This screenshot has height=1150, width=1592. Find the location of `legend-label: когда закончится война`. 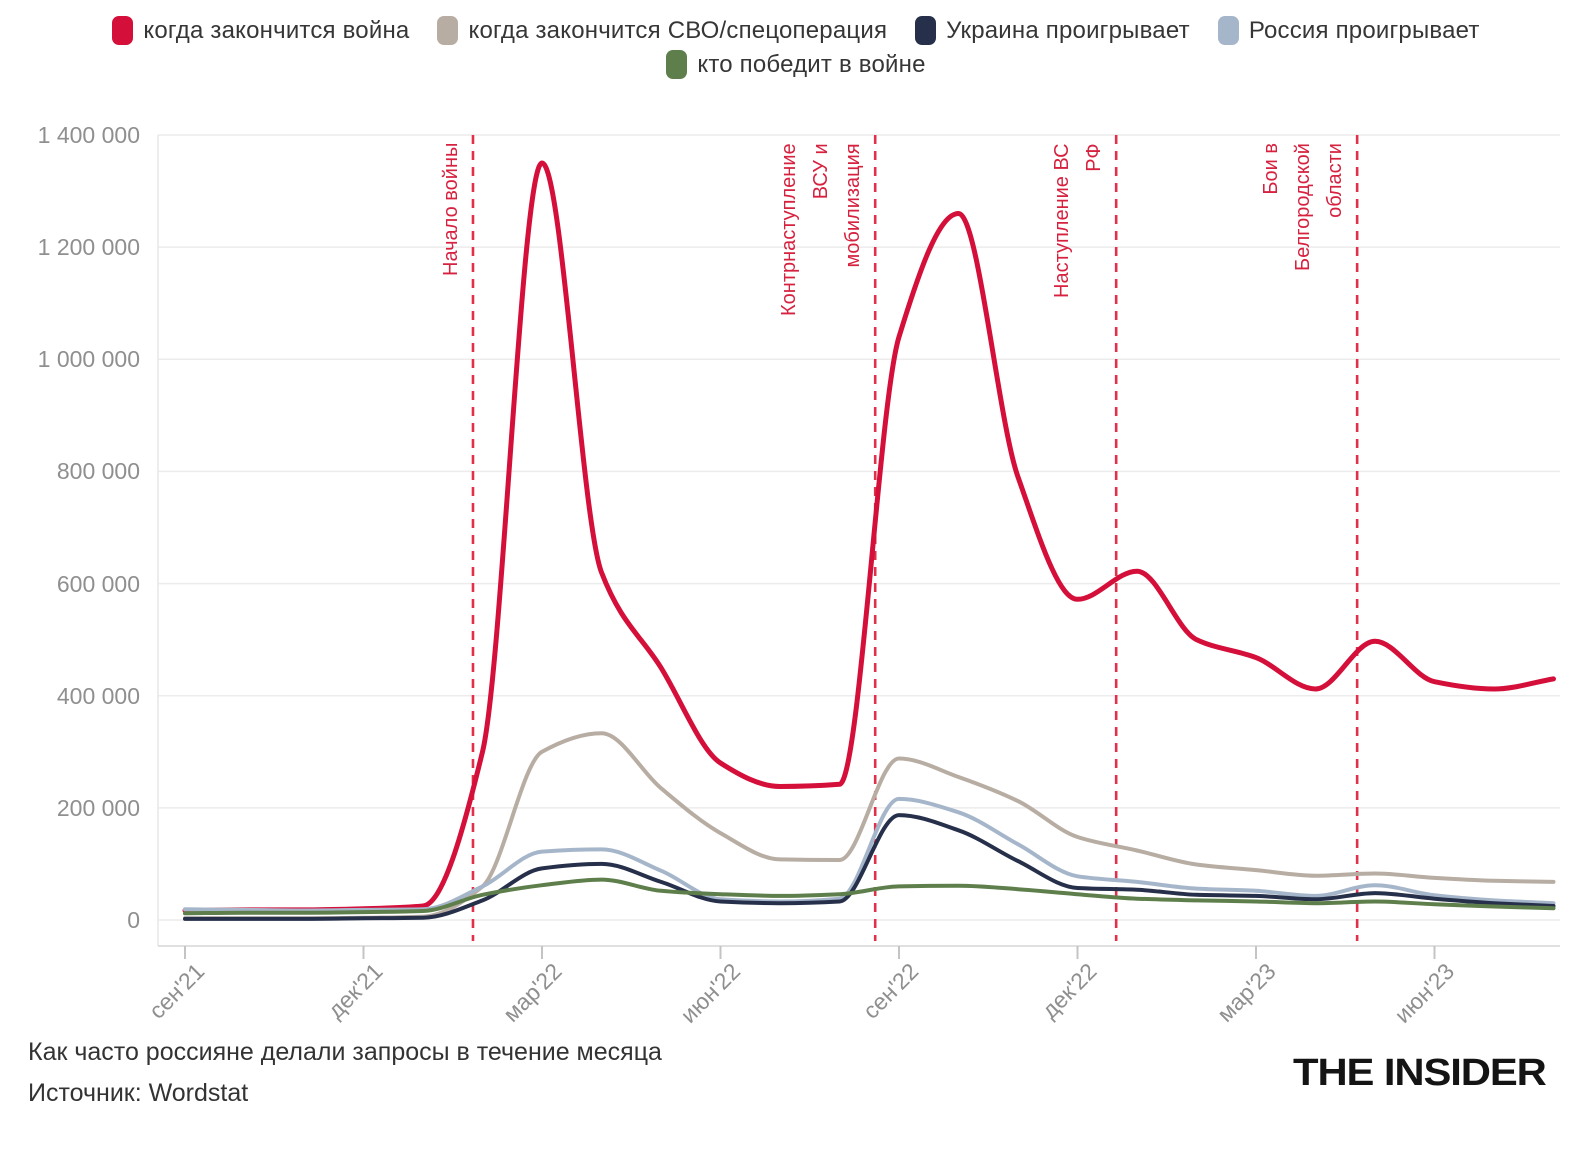

legend-label: когда закончится война is located at coordinates (276, 30).